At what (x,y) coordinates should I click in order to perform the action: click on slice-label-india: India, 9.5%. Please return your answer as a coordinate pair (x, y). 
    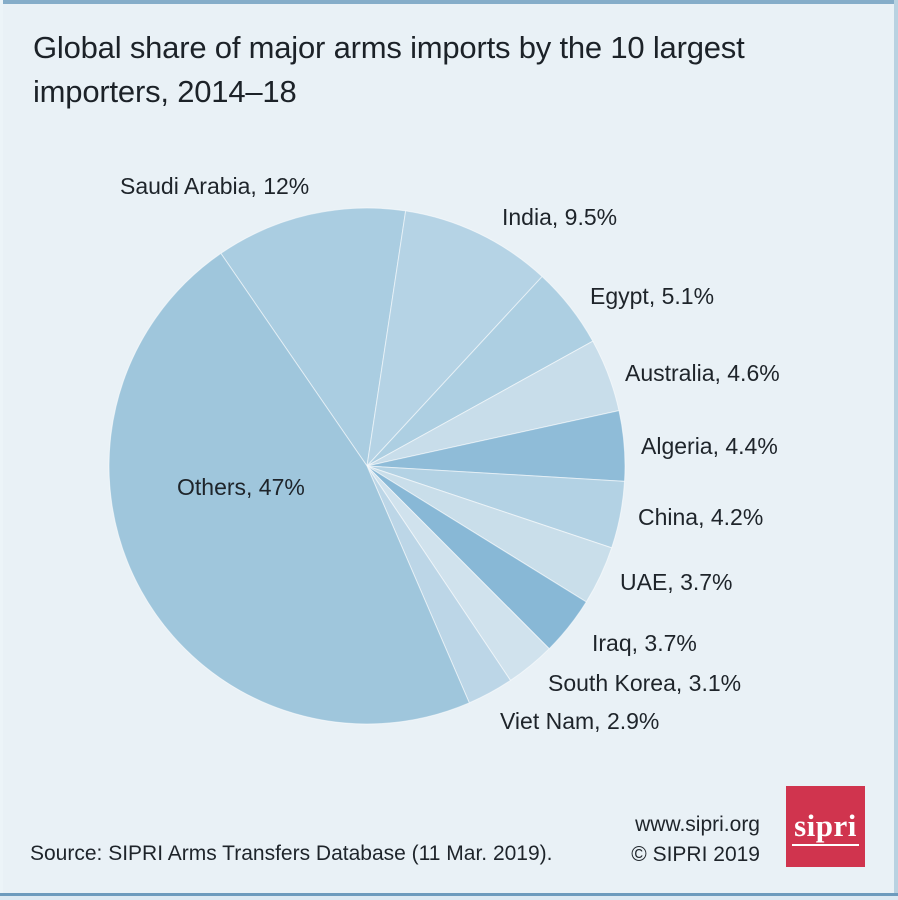
    Looking at the image, I should click on (560, 217).